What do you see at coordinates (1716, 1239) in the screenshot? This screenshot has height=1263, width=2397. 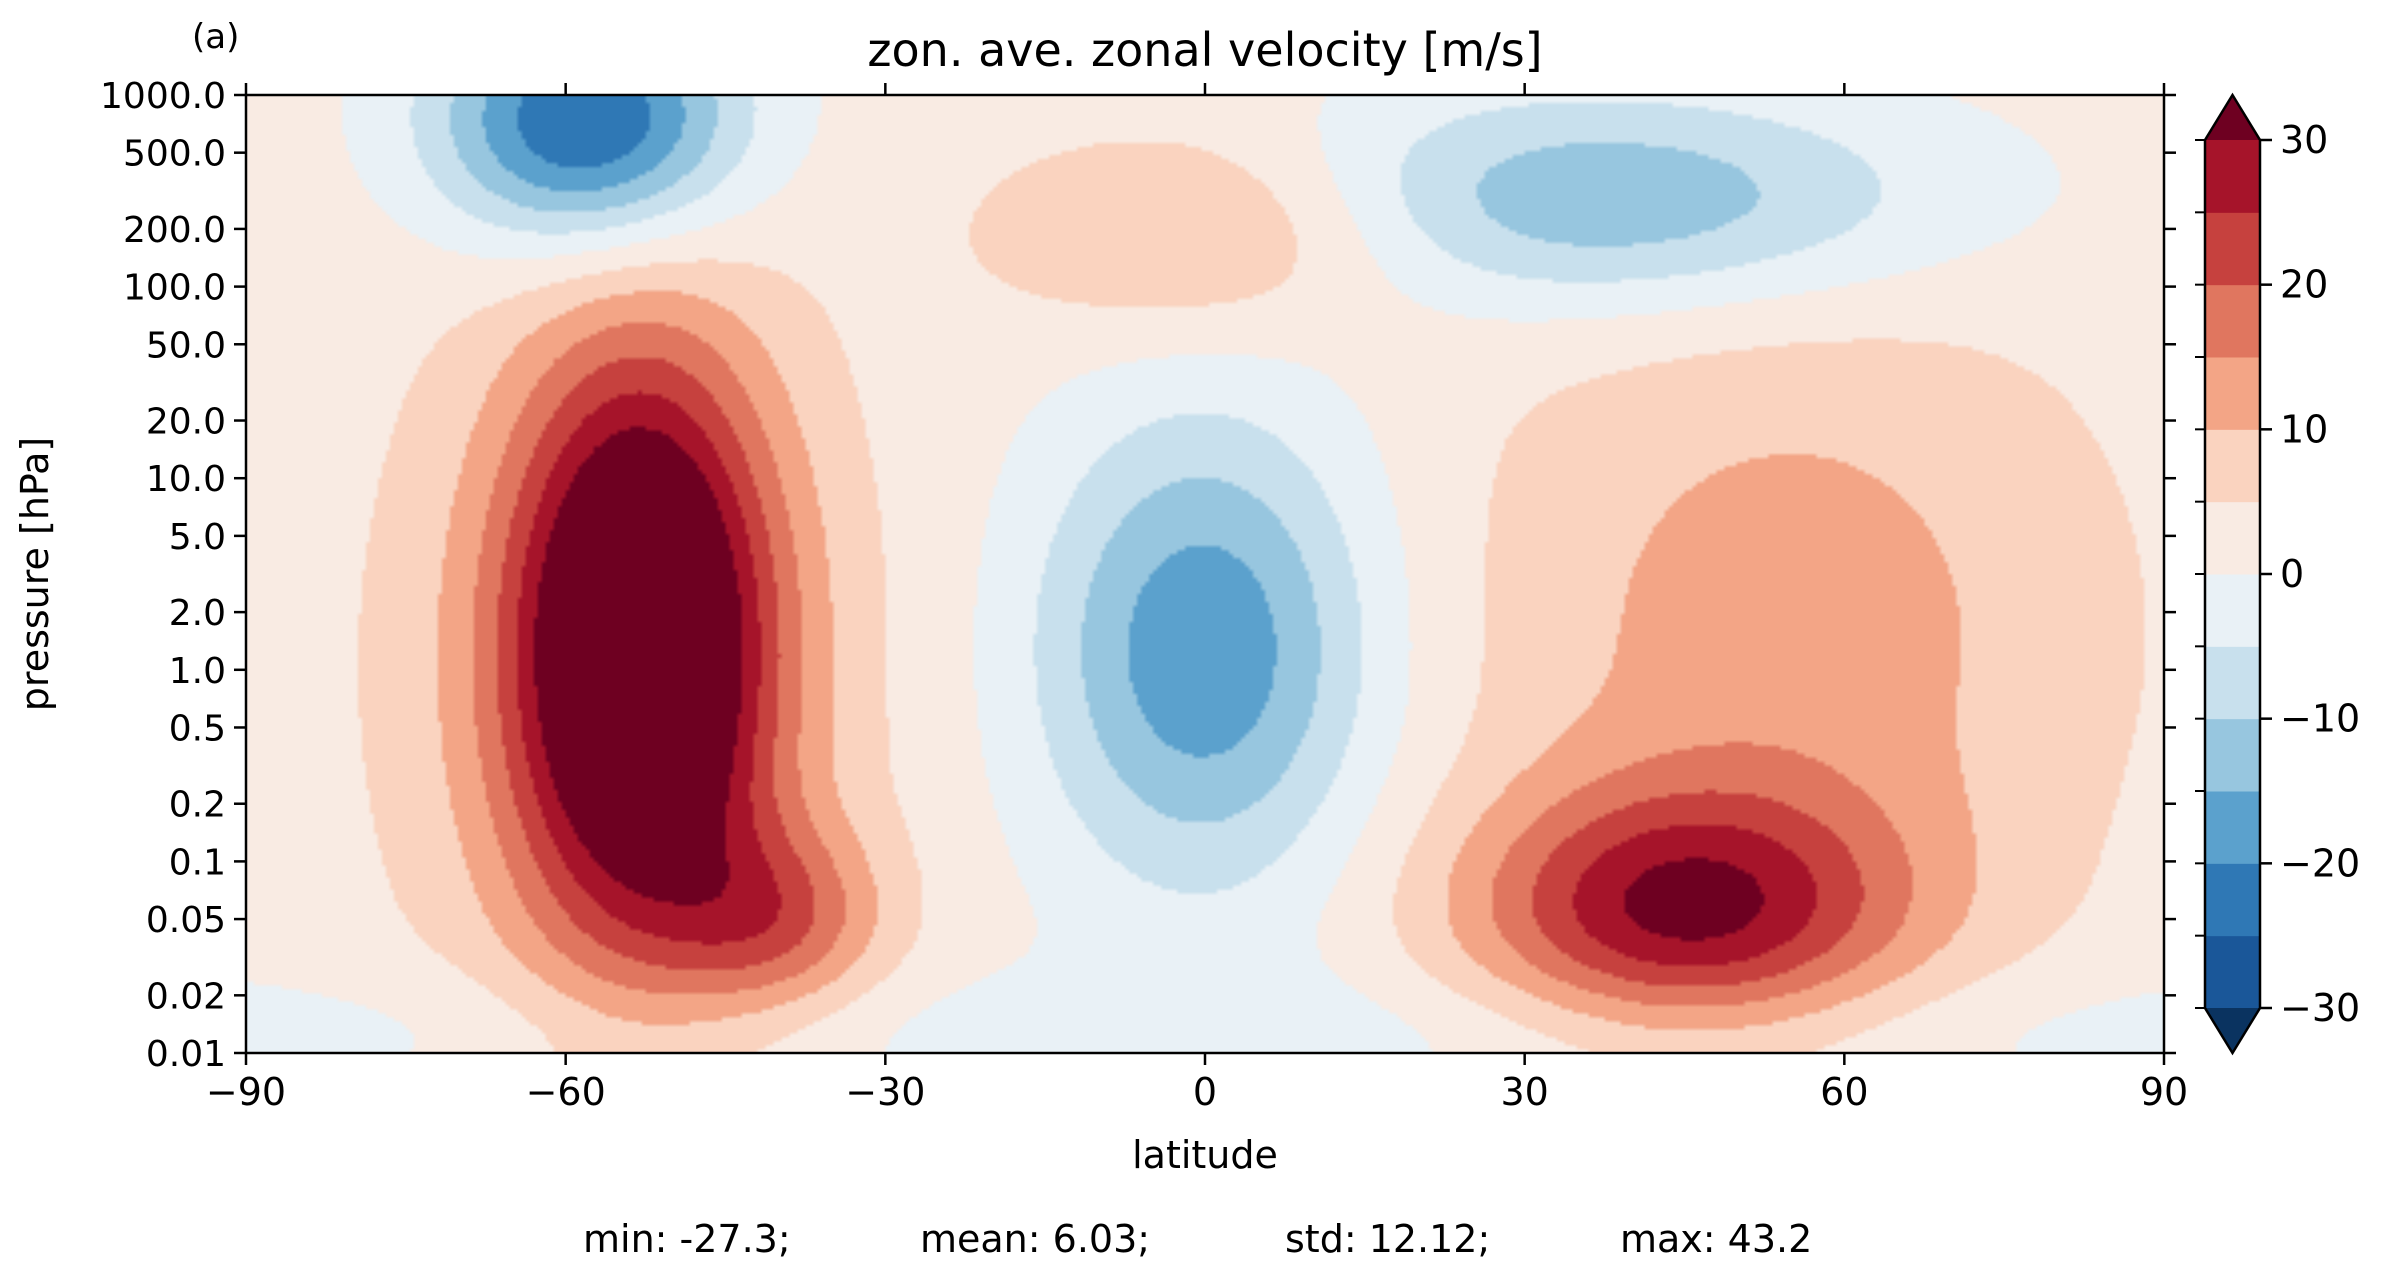 I see `stat-max: max: 43.2` at bounding box center [1716, 1239].